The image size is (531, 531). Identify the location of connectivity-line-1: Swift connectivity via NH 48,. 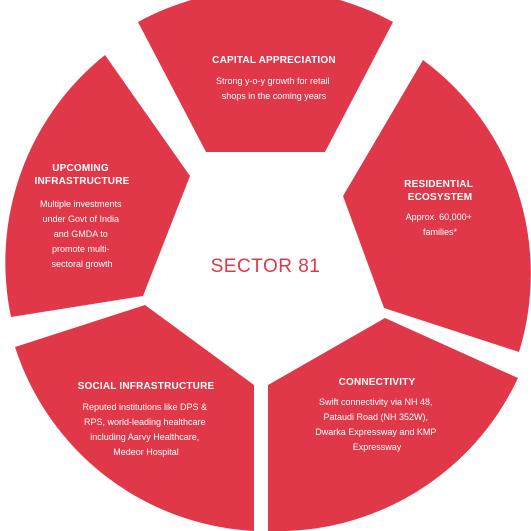
(376, 402).